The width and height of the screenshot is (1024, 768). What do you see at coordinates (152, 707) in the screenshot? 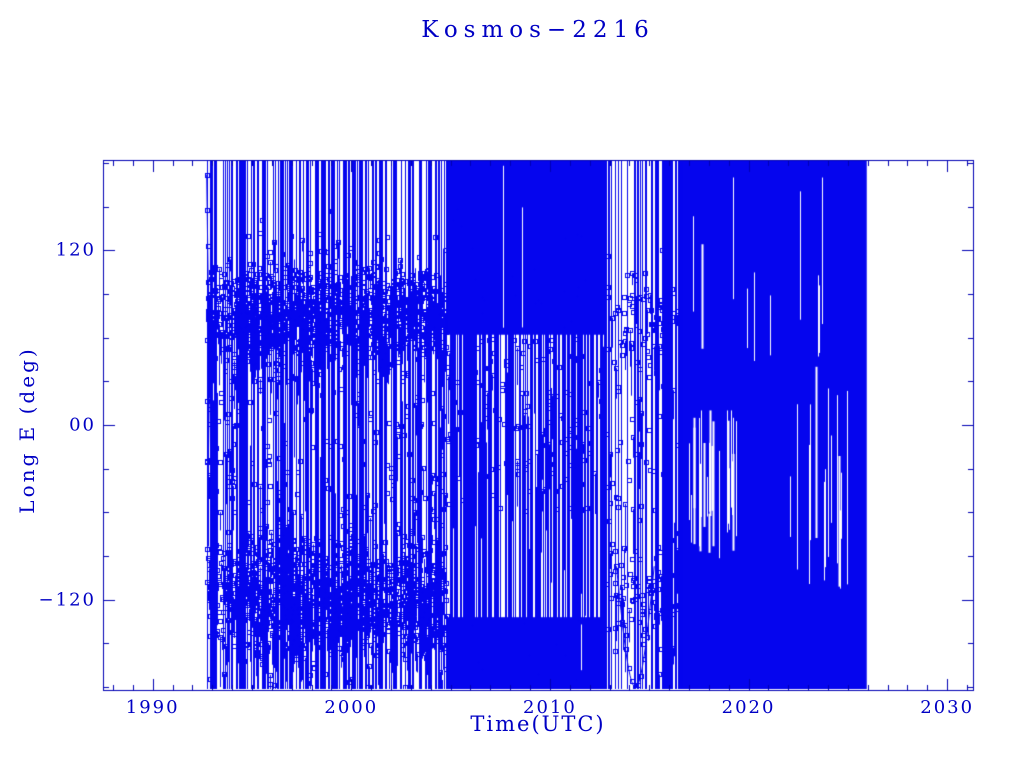
I see `x-tick-label-1990: 1990` at bounding box center [152, 707].